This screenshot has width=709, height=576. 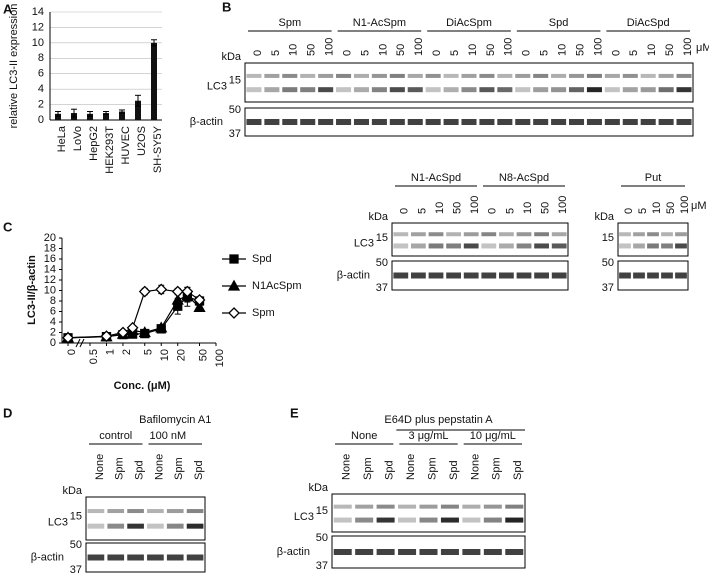 I want to click on y-tick-label: 12, so click(x=50, y=280).